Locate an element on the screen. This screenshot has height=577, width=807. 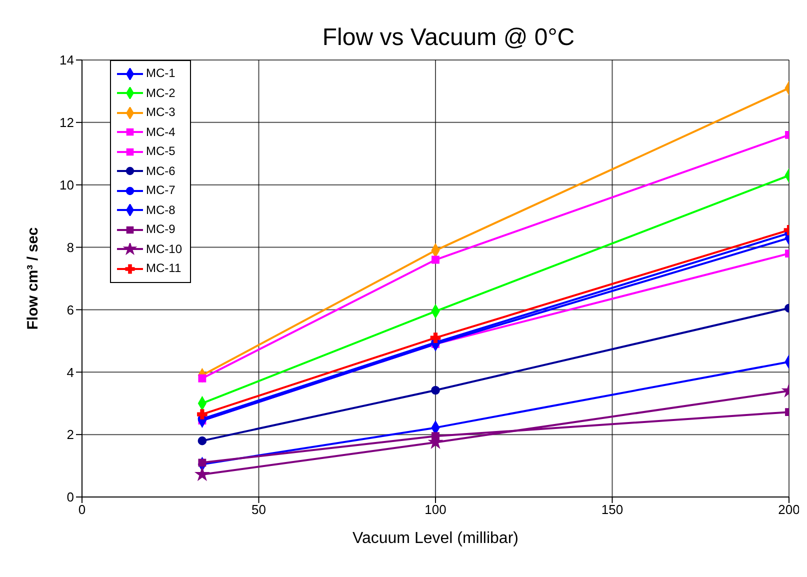
x-tick-label: 0 is located at coordinates (82, 510).